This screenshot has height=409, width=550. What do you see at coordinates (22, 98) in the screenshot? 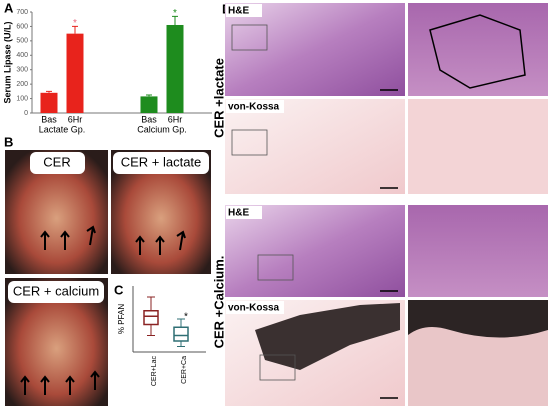
I see `y-tick-label: 100` at bounding box center [22, 98].